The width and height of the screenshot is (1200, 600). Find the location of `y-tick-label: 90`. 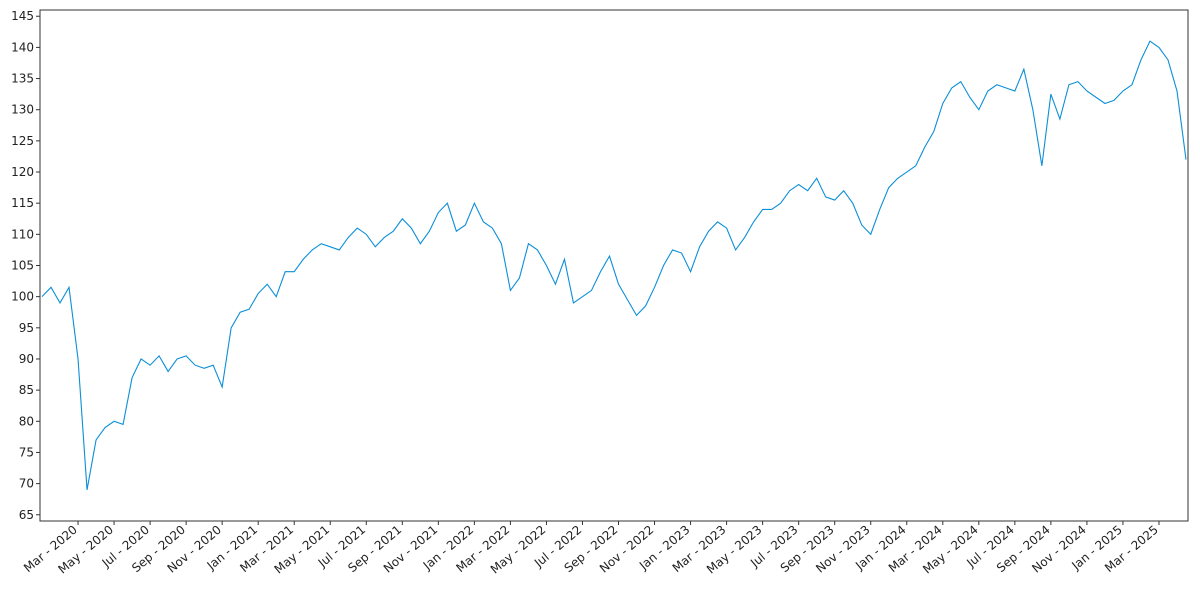

y-tick-label: 90 is located at coordinates (26, 359).